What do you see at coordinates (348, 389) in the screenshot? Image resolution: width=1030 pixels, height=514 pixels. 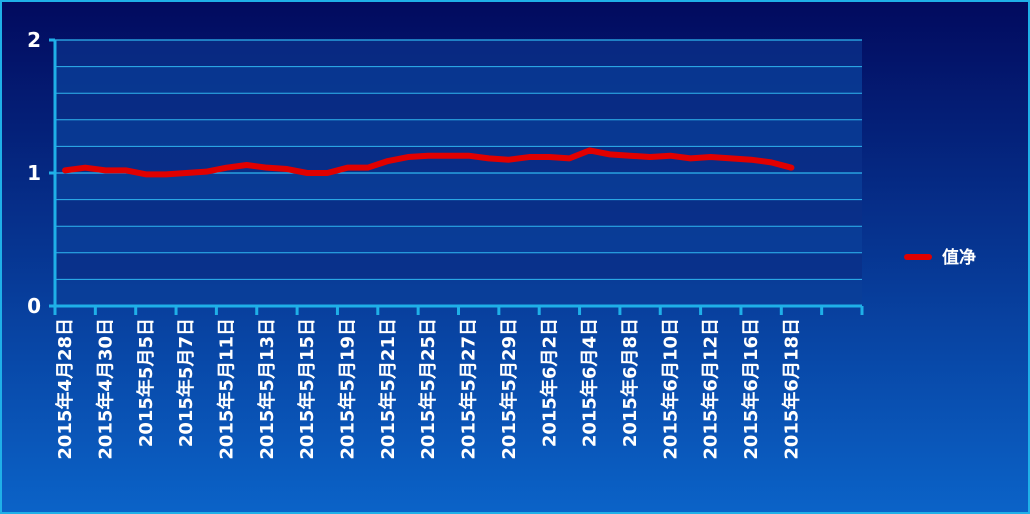 I see `x-tick-label: 2015年5月19日` at bounding box center [348, 389].